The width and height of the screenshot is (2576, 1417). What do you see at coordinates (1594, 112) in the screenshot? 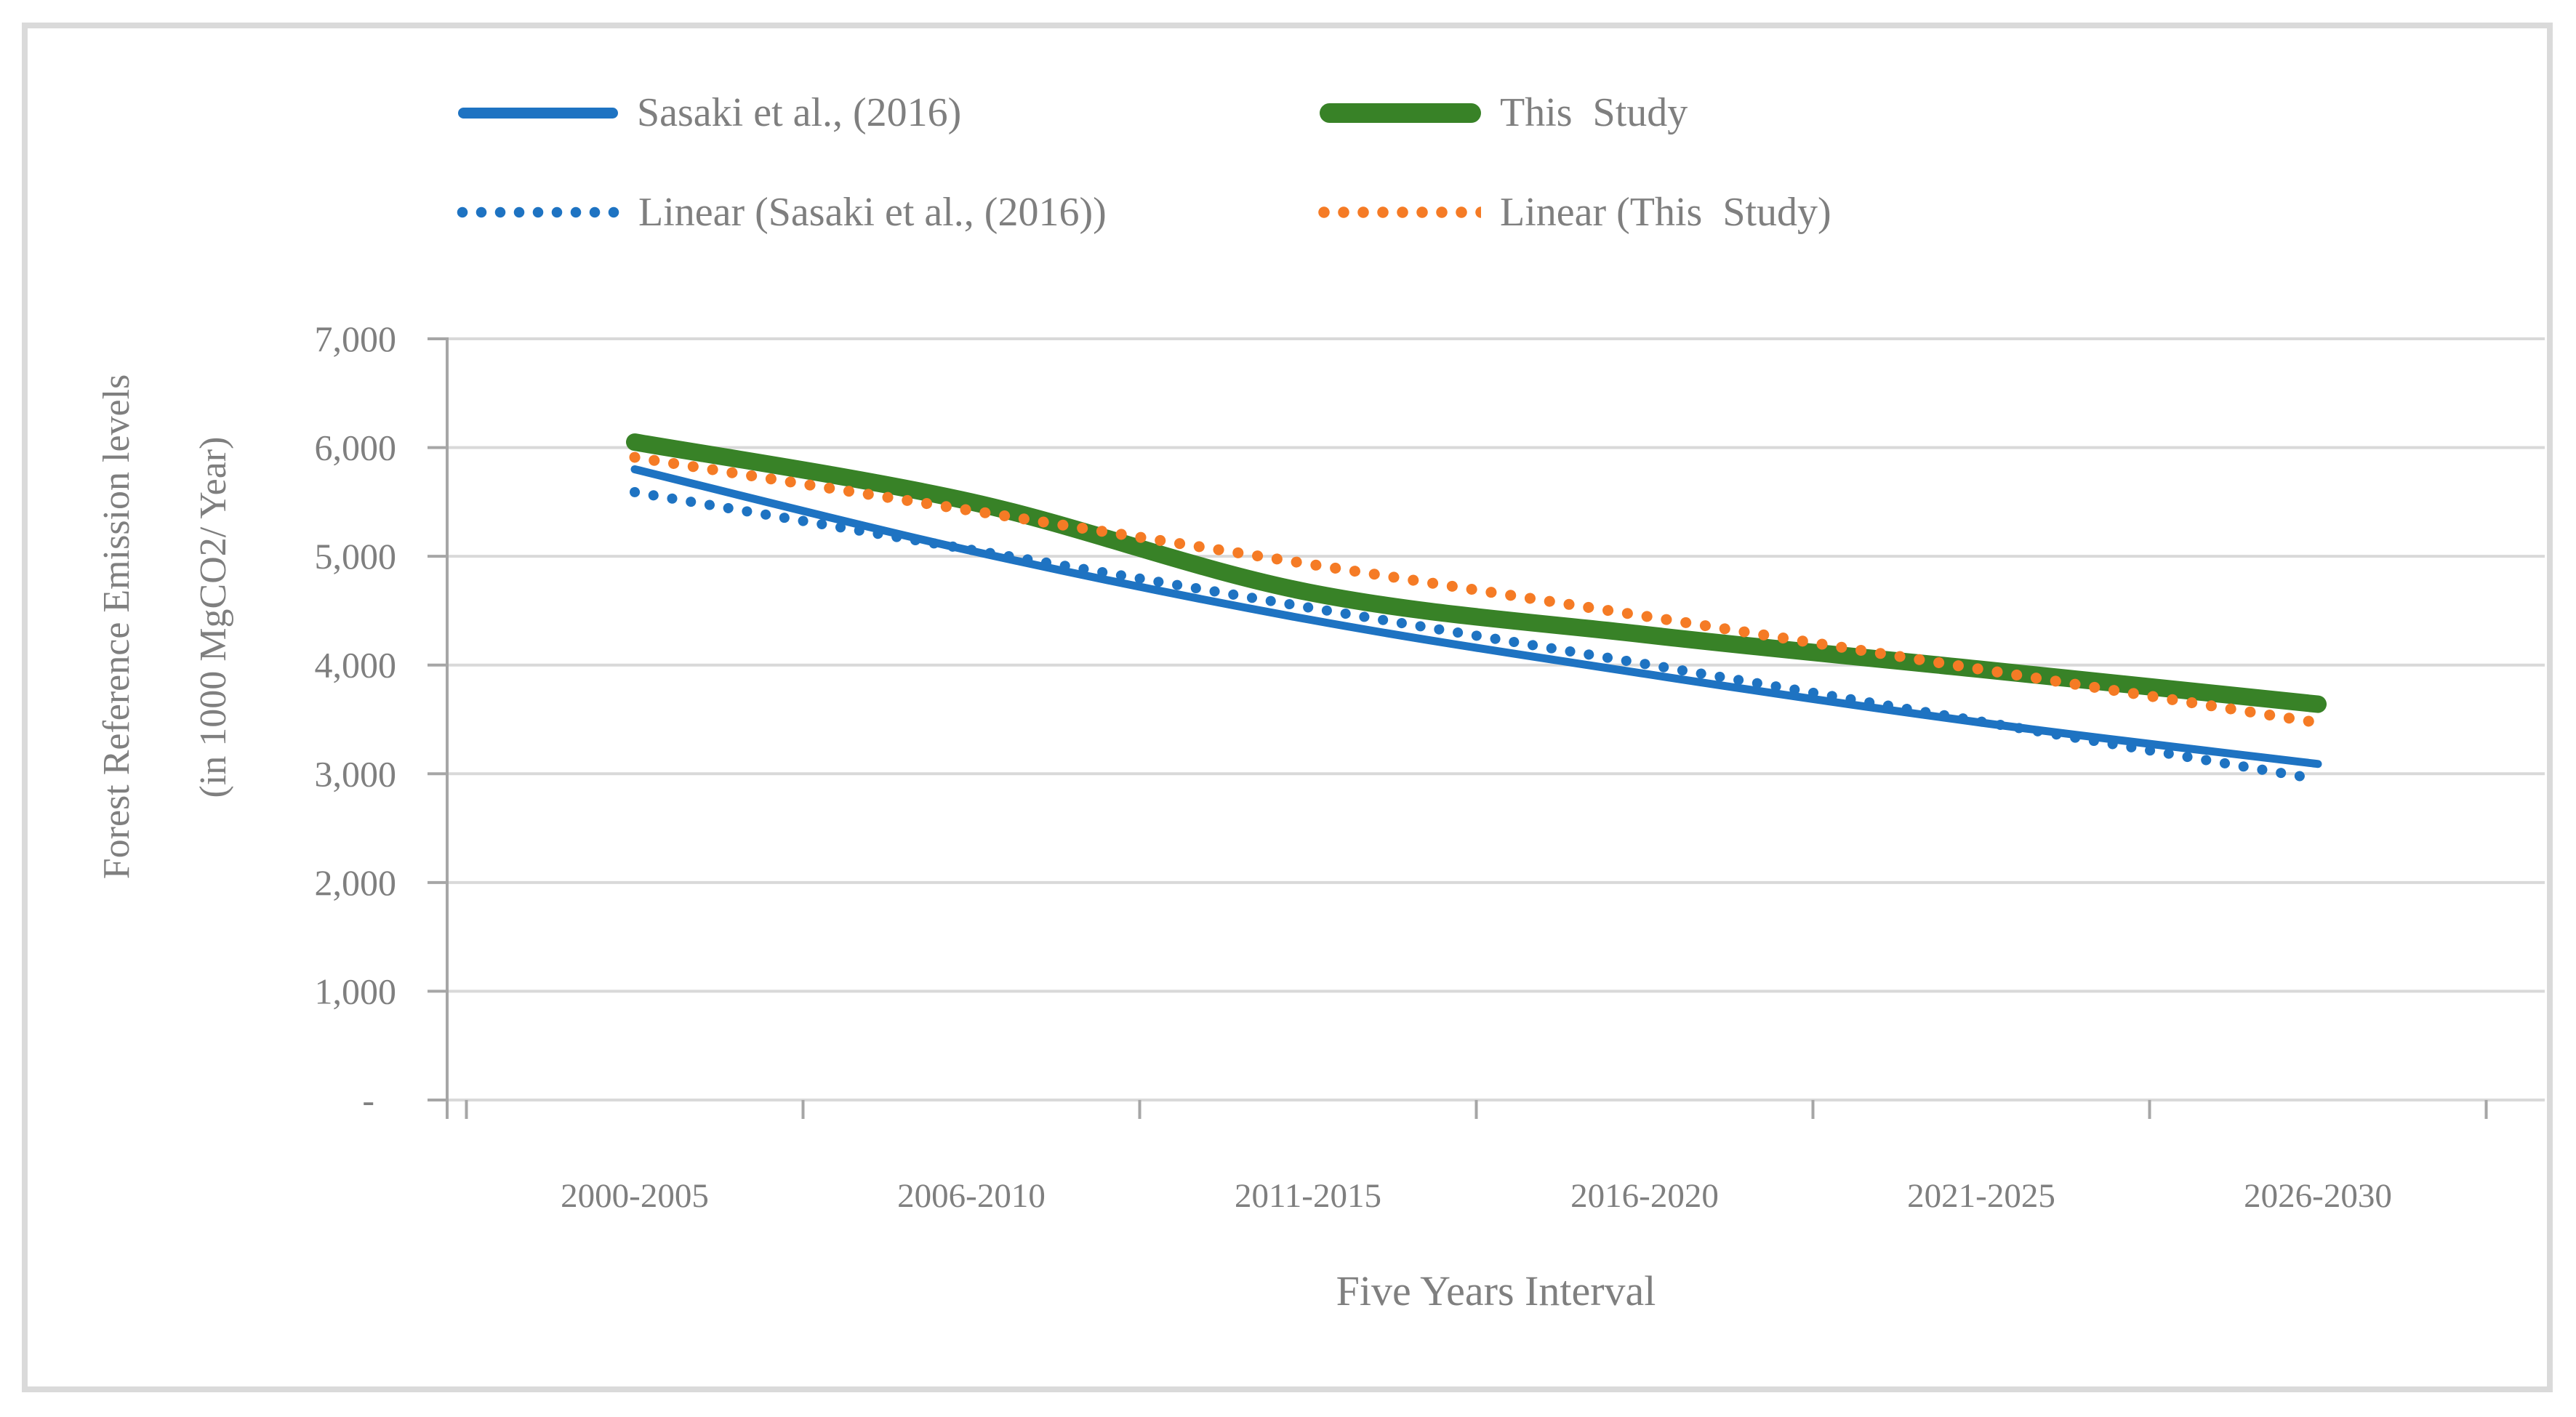
I see `legend-label-this-study: This Study` at bounding box center [1594, 112].